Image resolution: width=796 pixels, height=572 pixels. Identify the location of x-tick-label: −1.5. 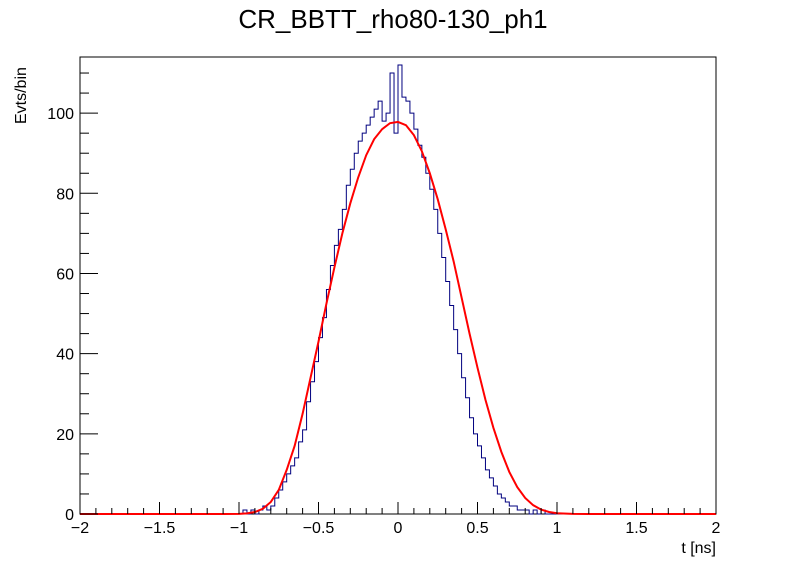
(160, 528).